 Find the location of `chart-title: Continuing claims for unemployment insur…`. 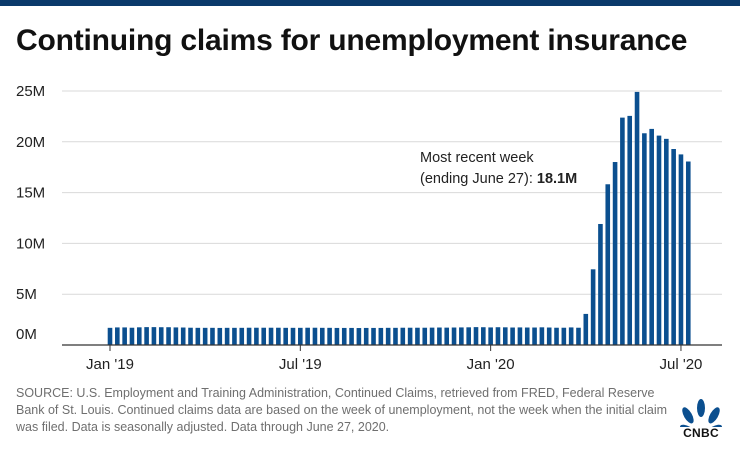

chart-title: Continuing claims for unemployment insur… is located at coordinates (352, 40).